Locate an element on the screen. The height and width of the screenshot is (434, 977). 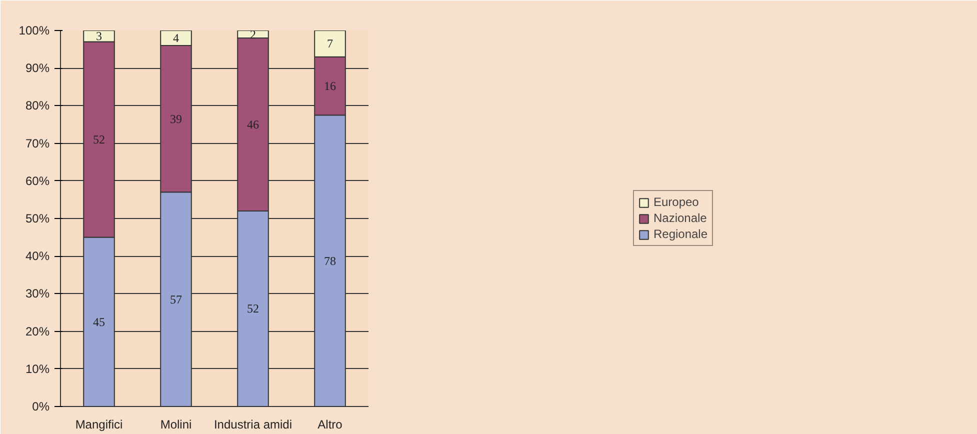
y-tick-label: 60% is located at coordinates (37, 181).